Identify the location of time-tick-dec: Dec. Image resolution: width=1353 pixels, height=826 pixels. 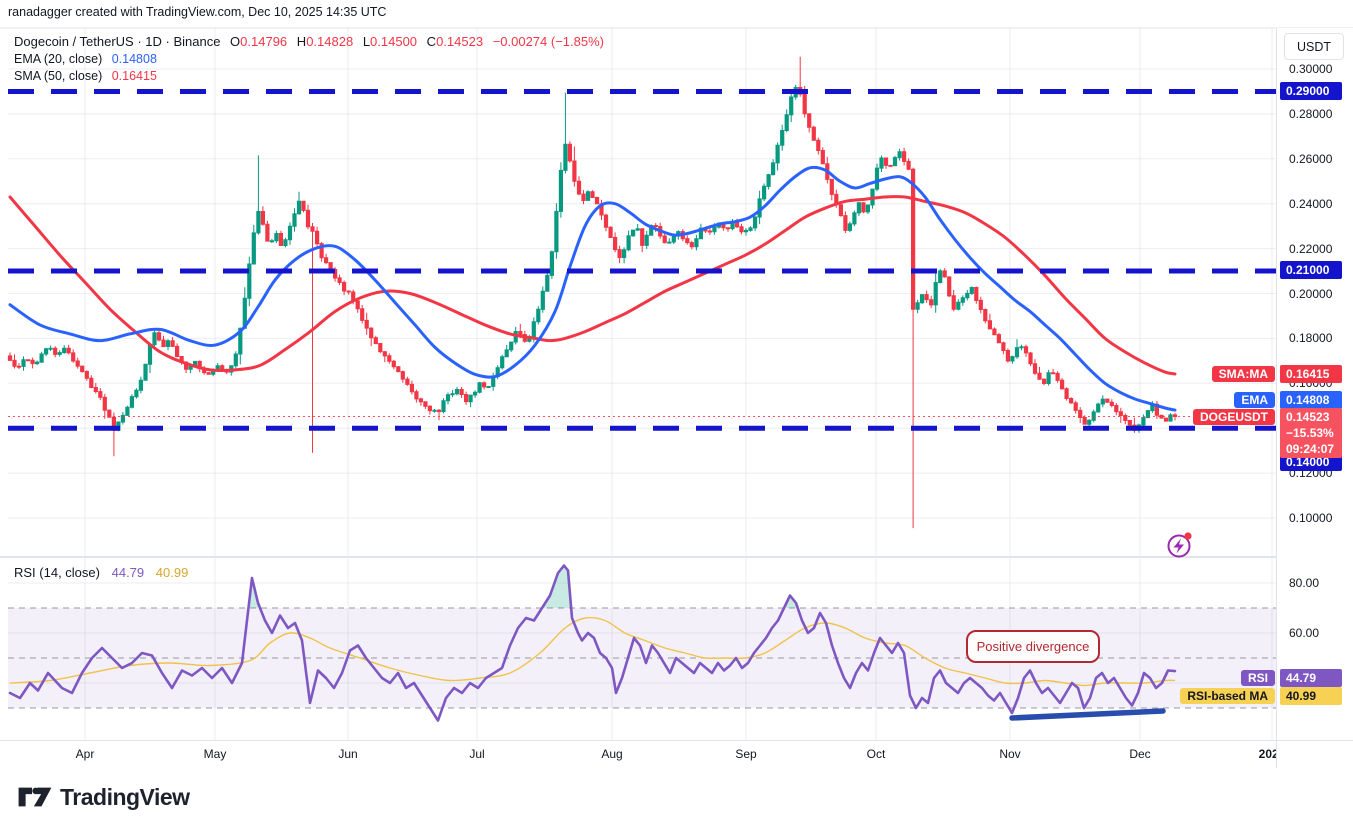
(1140, 754).